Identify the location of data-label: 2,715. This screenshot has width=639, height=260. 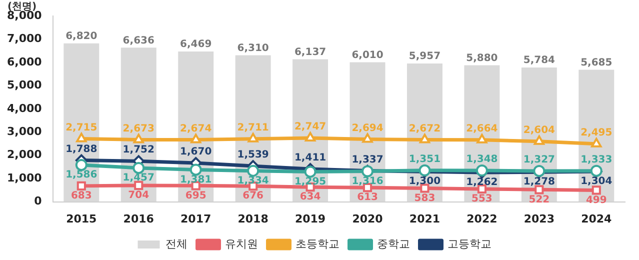
(82, 128).